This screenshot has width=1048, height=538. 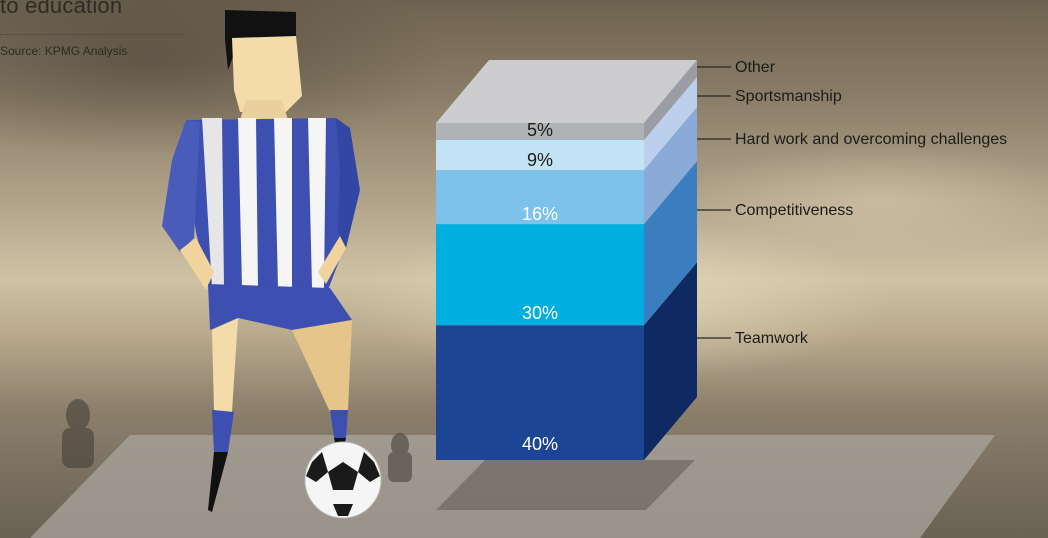 I want to click on category-label-2: Hard work and overcoming challenges, so click(x=871, y=139).